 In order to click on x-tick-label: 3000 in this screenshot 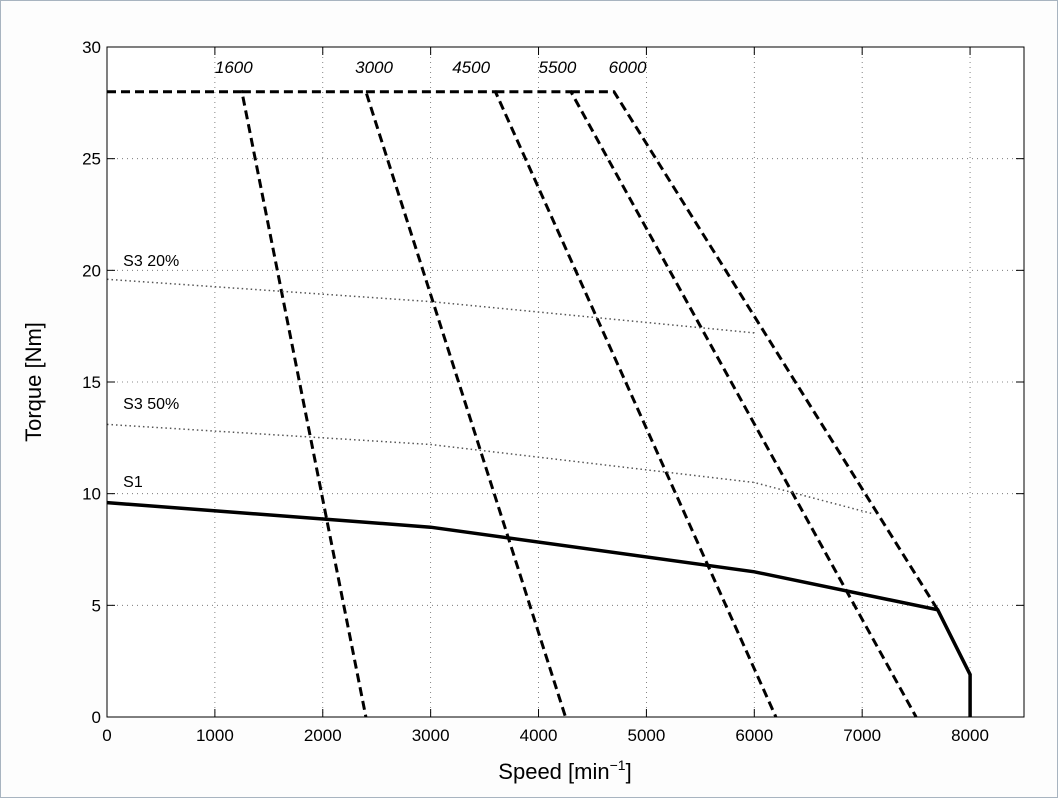, I will do `click(431, 735)`.